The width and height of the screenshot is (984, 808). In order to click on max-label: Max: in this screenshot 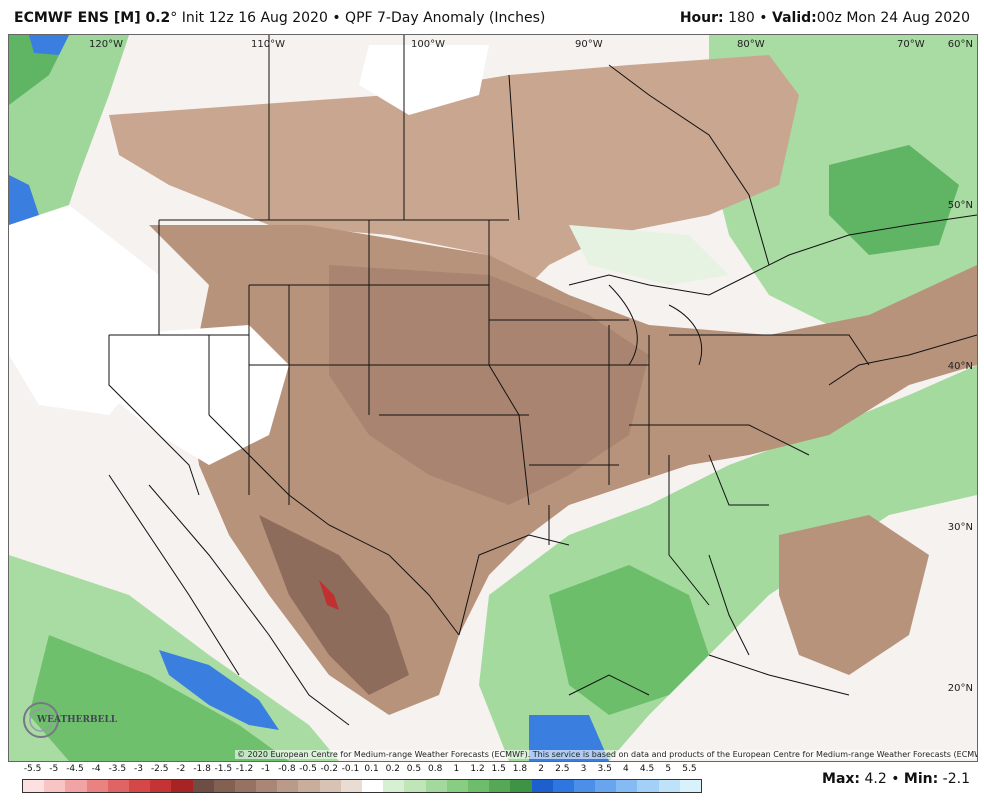, I will do `click(841, 779)`.